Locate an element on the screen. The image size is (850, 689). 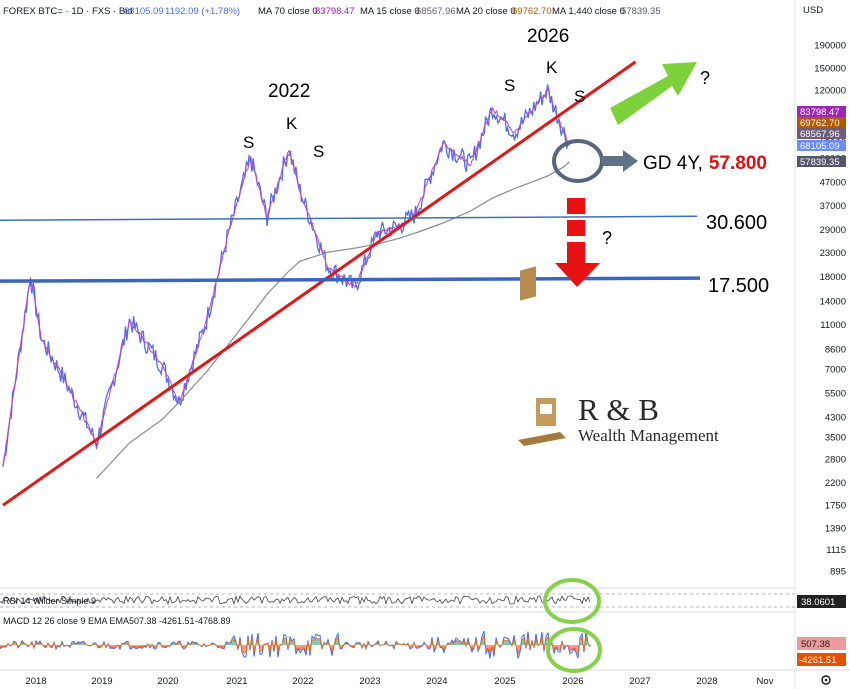
x-tick-label: 2022 is located at coordinates (302, 681).